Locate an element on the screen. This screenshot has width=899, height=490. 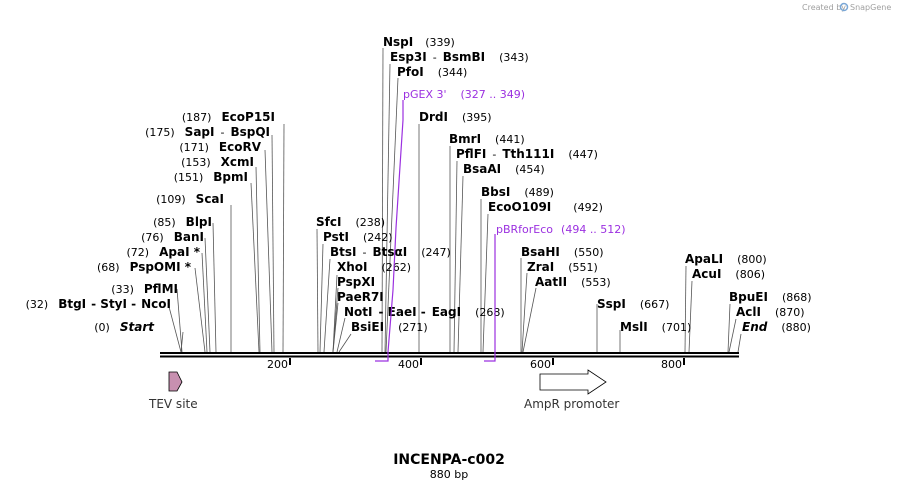
site-psti: PstI (242) is located at coordinates (358, 237).